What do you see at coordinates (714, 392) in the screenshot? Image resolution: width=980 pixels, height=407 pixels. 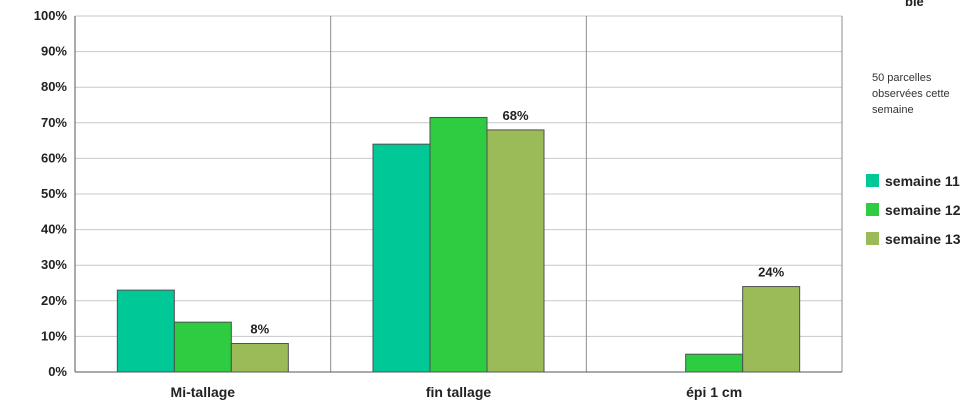 I see `x-category-label: épi 1 cm` at bounding box center [714, 392].